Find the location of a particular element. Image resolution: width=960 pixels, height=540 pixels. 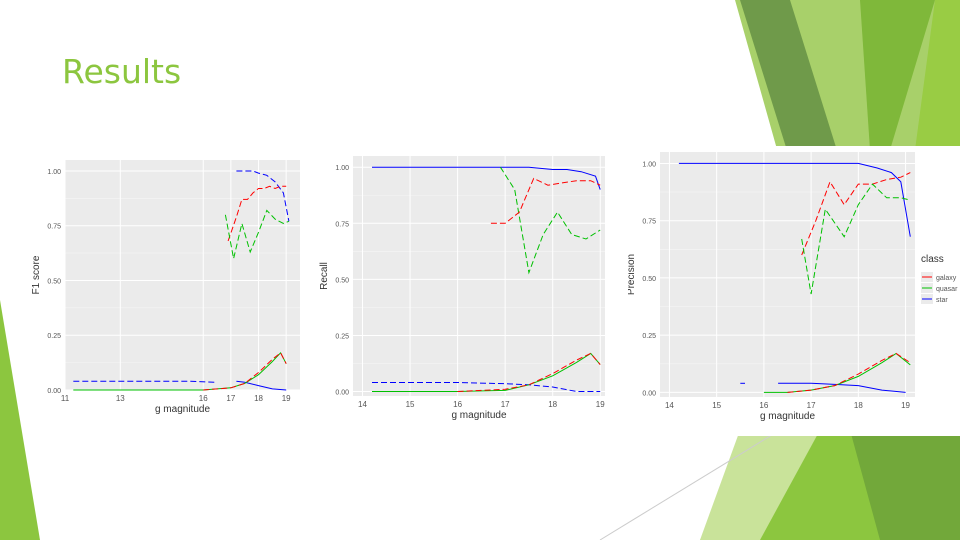

decor-shape-left is located at coordinates (20, 420).